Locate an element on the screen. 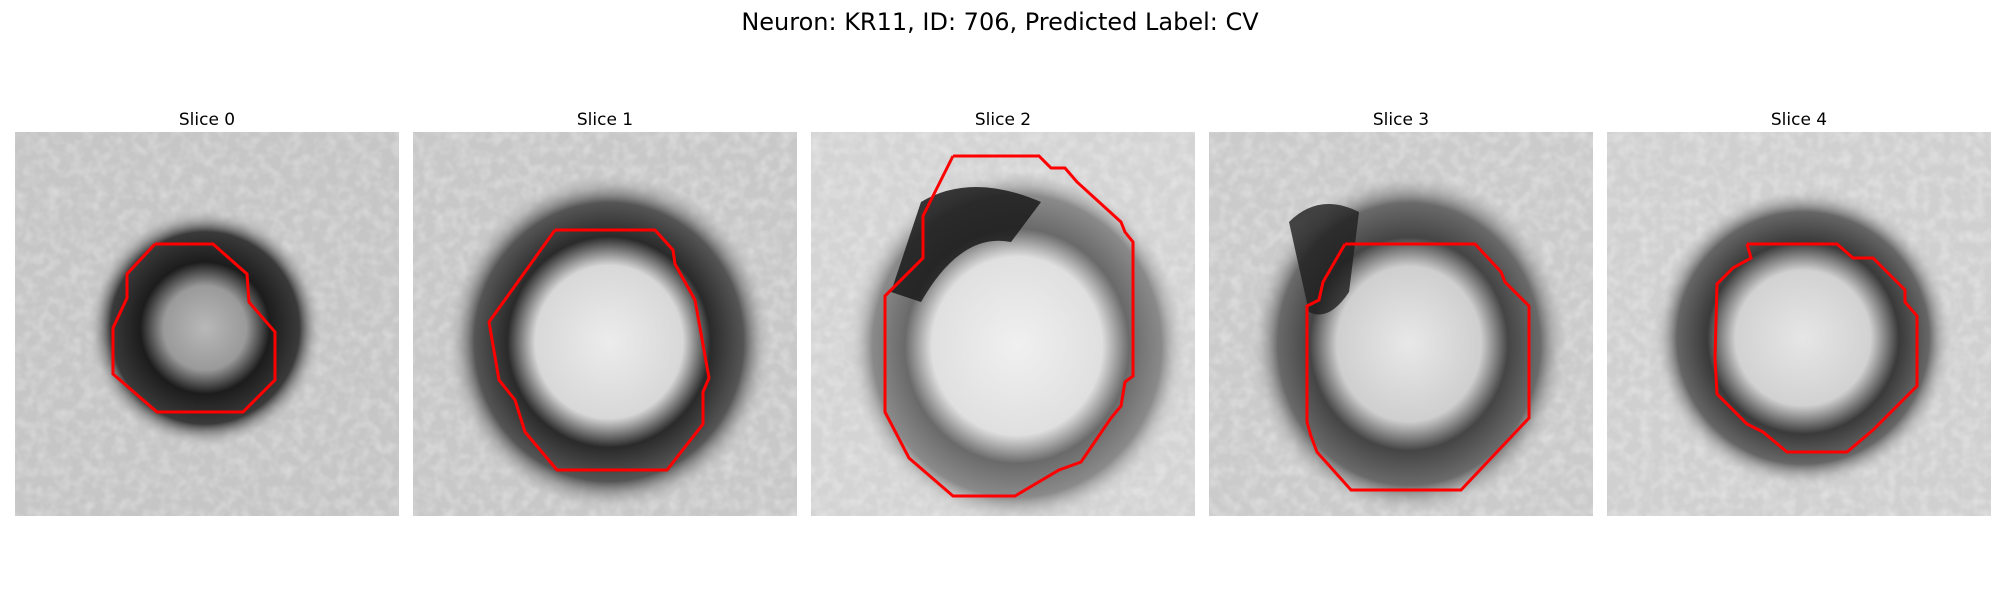 Image resolution: width=2000 pixels, height=600 pixels. slice-title: Slice 0 is located at coordinates (207, 120).